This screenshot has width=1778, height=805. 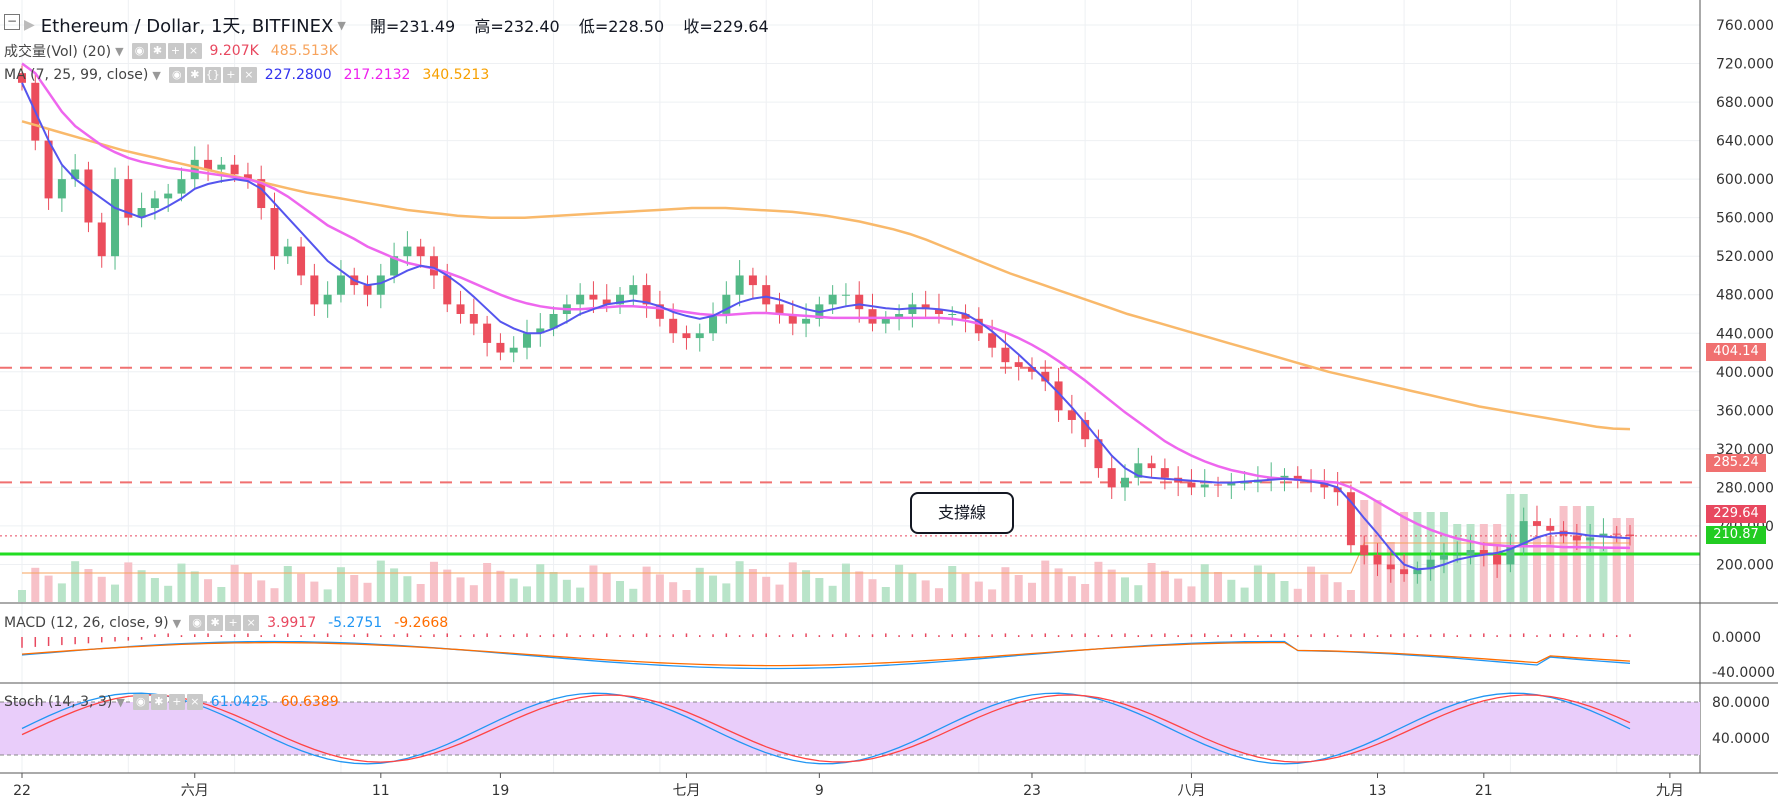 I want to click on symbol-title: Ethereum / Dollar, 1天, BITFINEX, so click(x=187, y=26).